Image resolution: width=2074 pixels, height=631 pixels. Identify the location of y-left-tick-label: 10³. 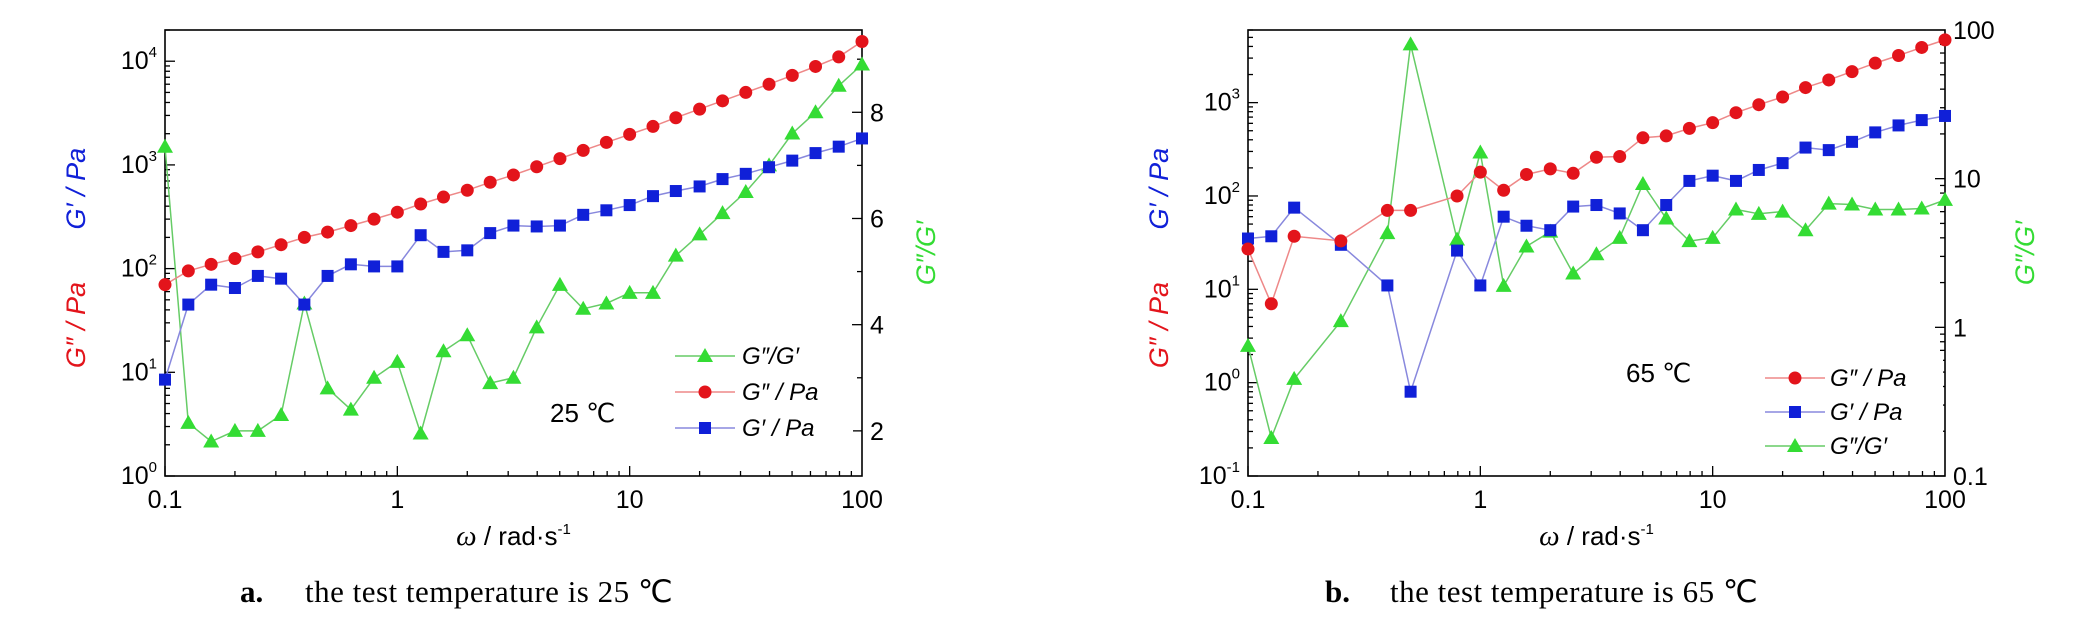
(1222, 101).